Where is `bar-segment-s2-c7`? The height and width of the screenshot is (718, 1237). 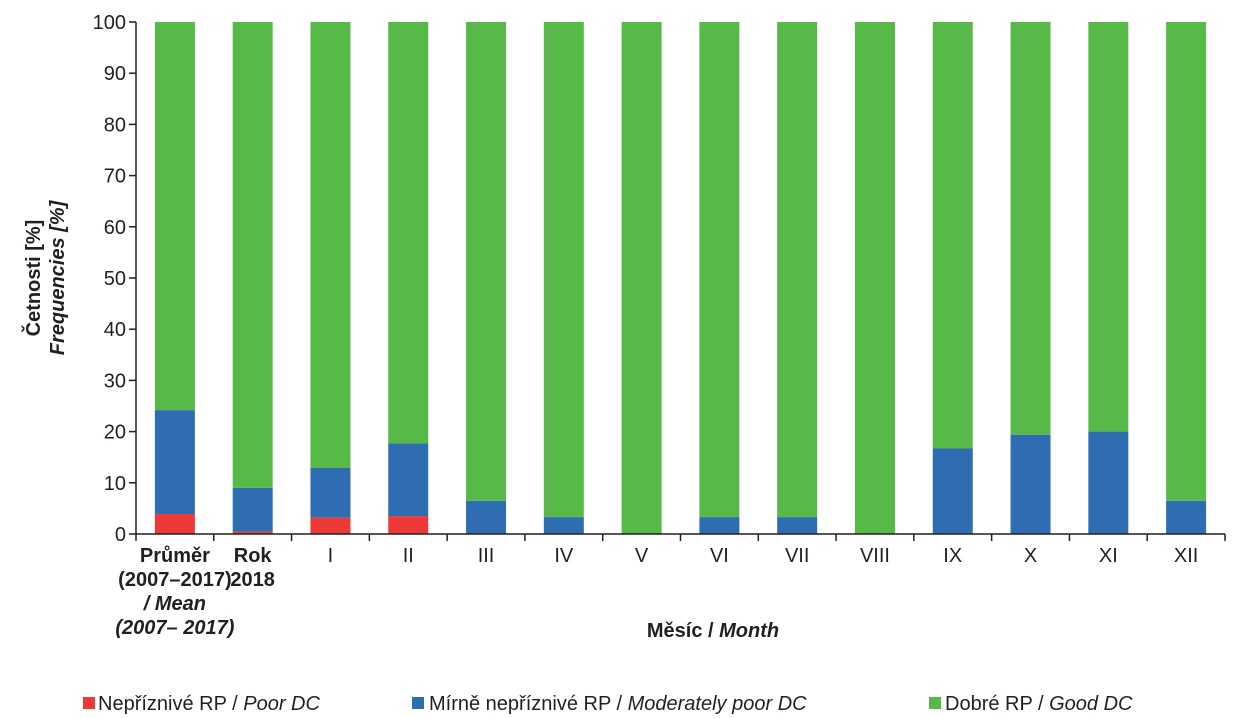
bar-segment-s2-c7 is located at coordinates (719, 270).